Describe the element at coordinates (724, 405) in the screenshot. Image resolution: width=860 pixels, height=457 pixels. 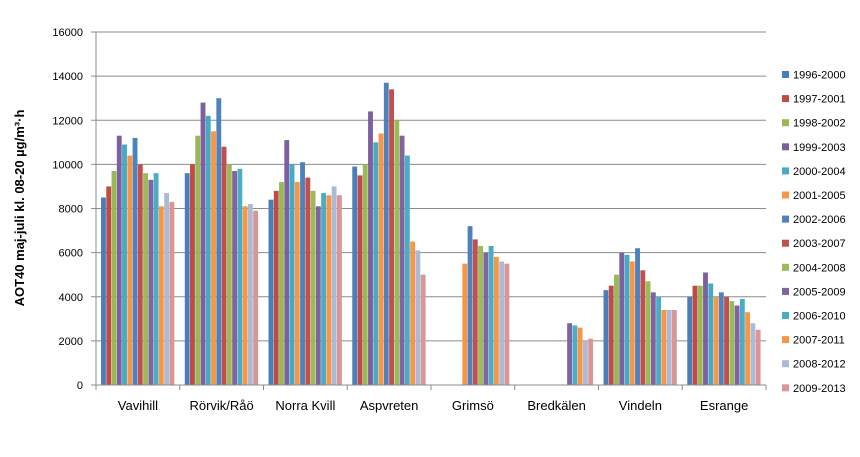
I see `x-category-label: Esrange` at that location.